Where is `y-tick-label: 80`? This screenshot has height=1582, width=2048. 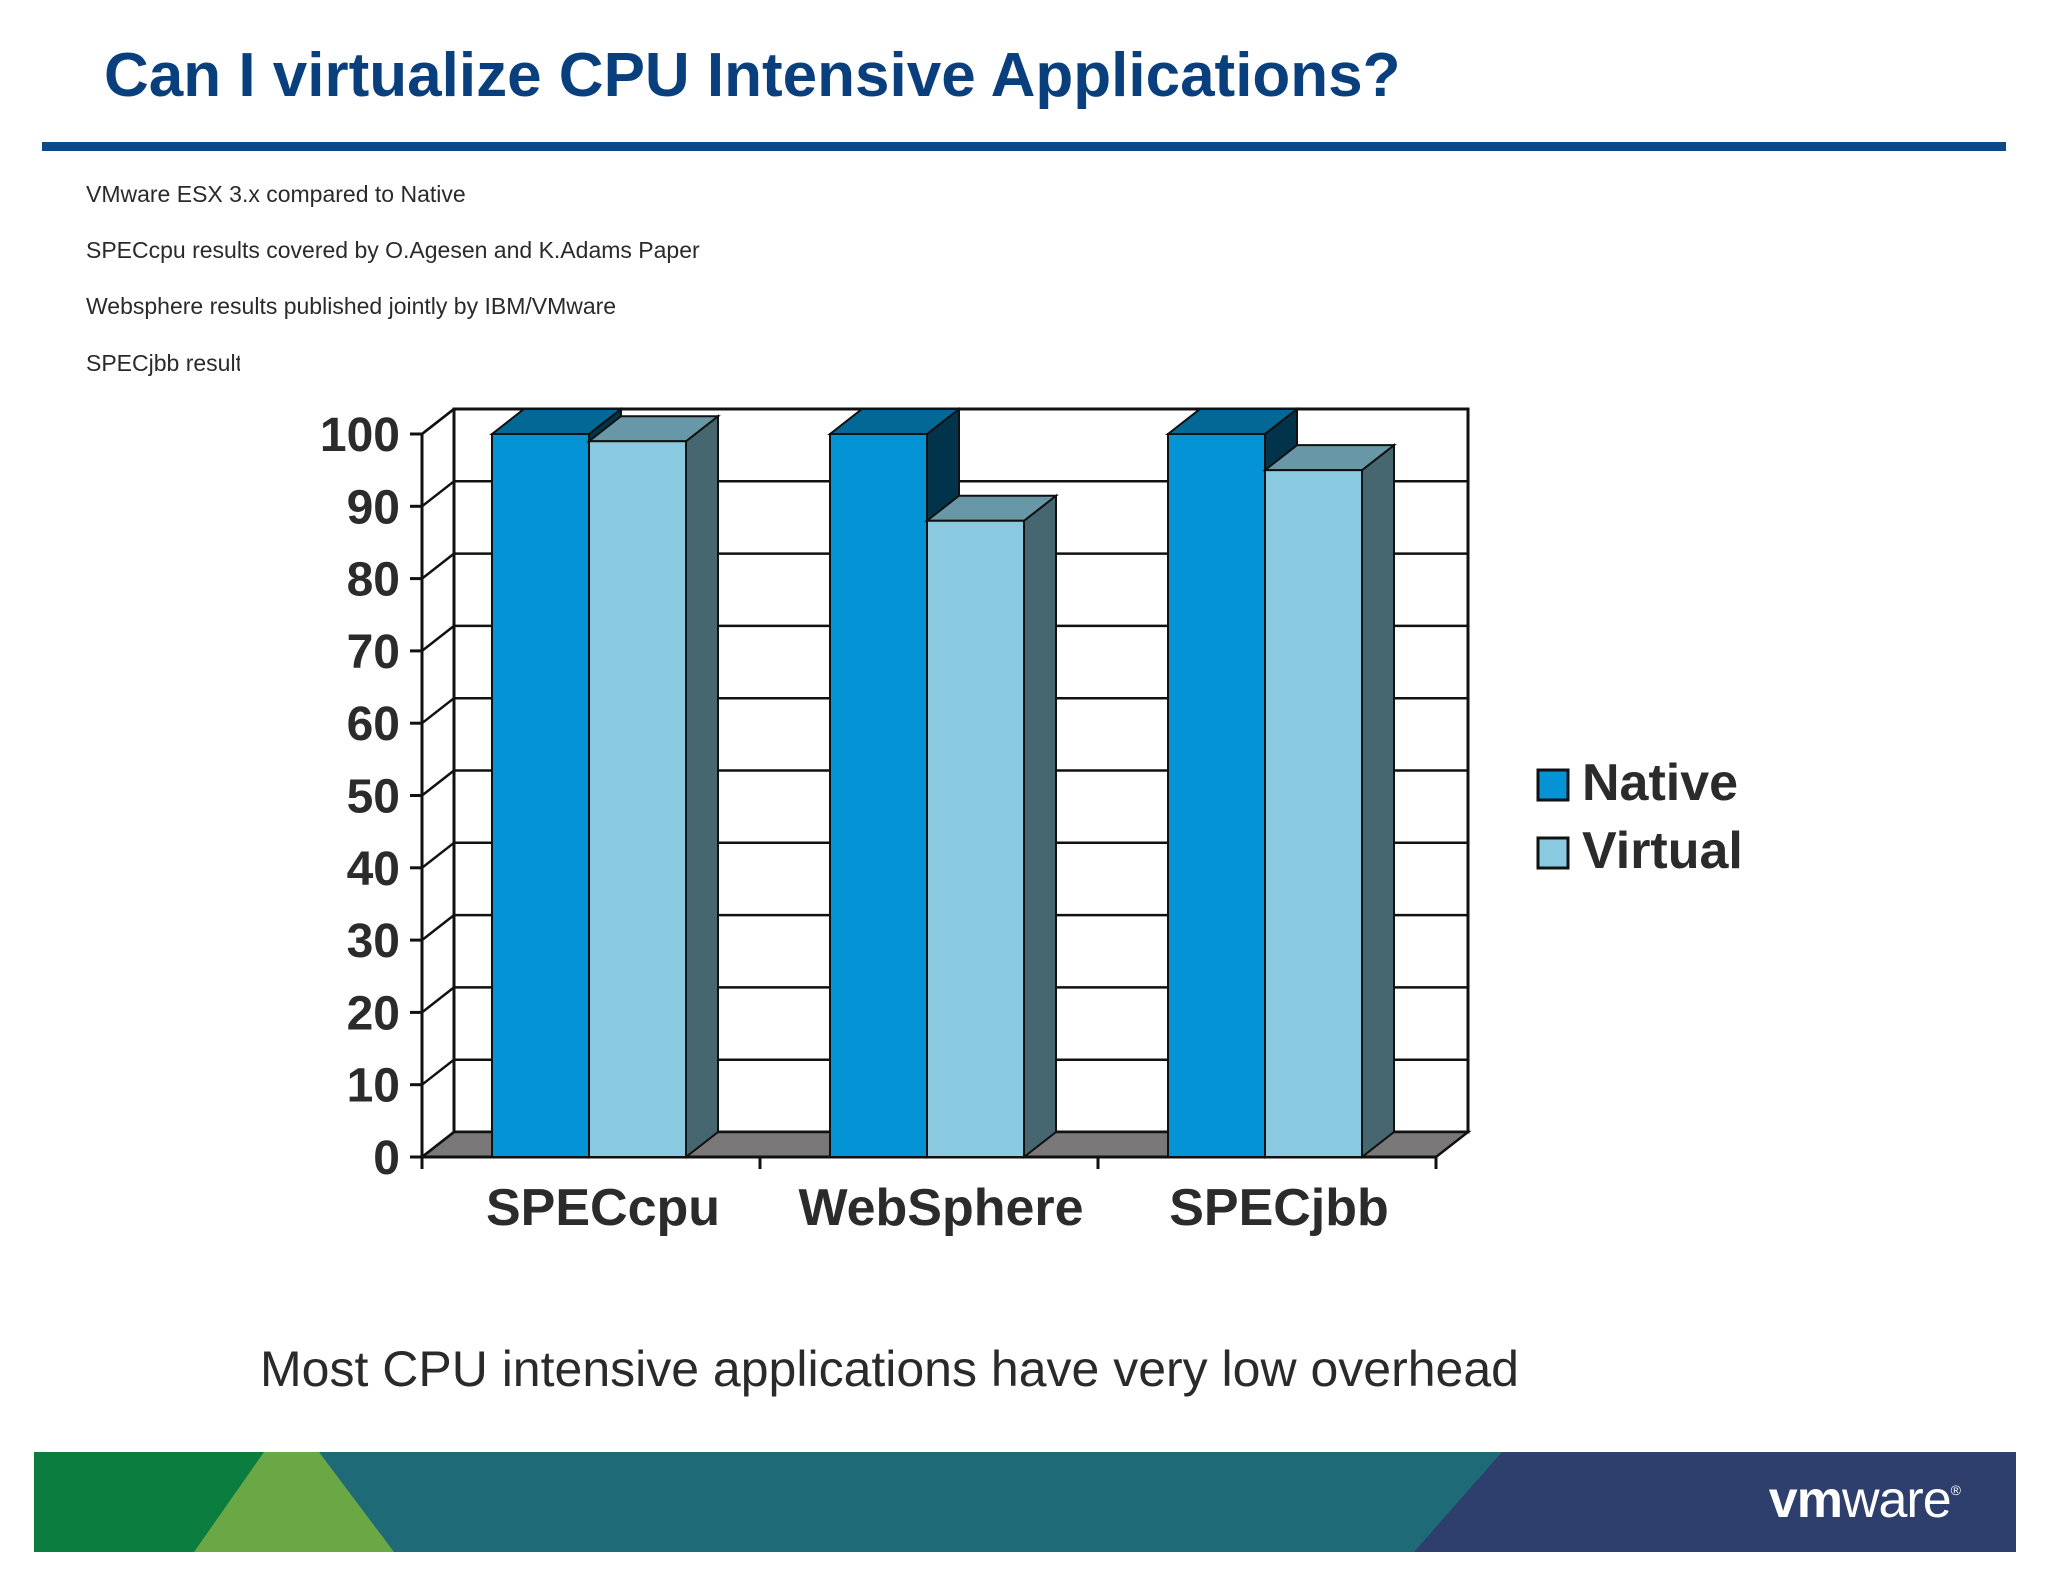 y-tick-label: 80 is located at coordinates (373, 580).